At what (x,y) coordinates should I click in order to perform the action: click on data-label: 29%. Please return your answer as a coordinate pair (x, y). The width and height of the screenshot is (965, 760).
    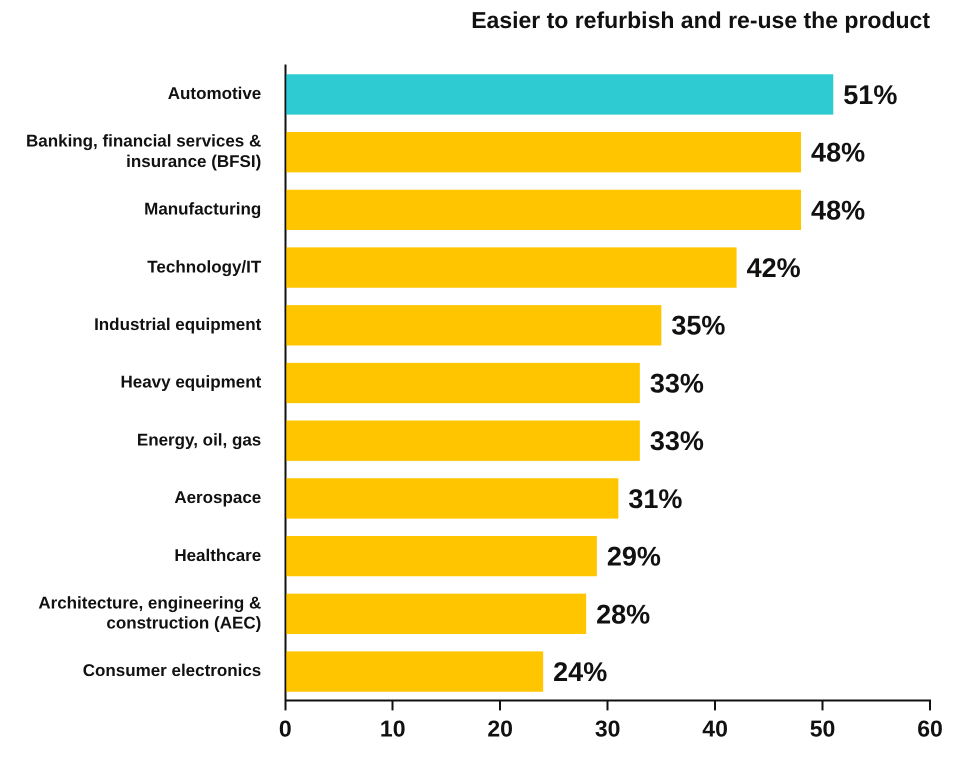
    Looking at the image, I should click on (633, 557).